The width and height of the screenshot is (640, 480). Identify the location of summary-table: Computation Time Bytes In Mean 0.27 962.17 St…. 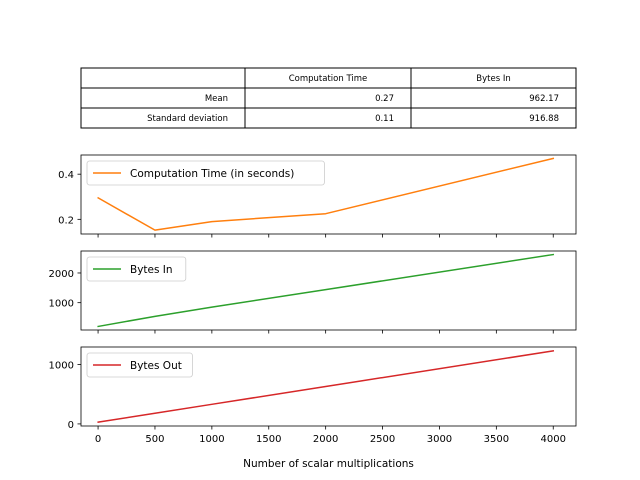
(328, 98).